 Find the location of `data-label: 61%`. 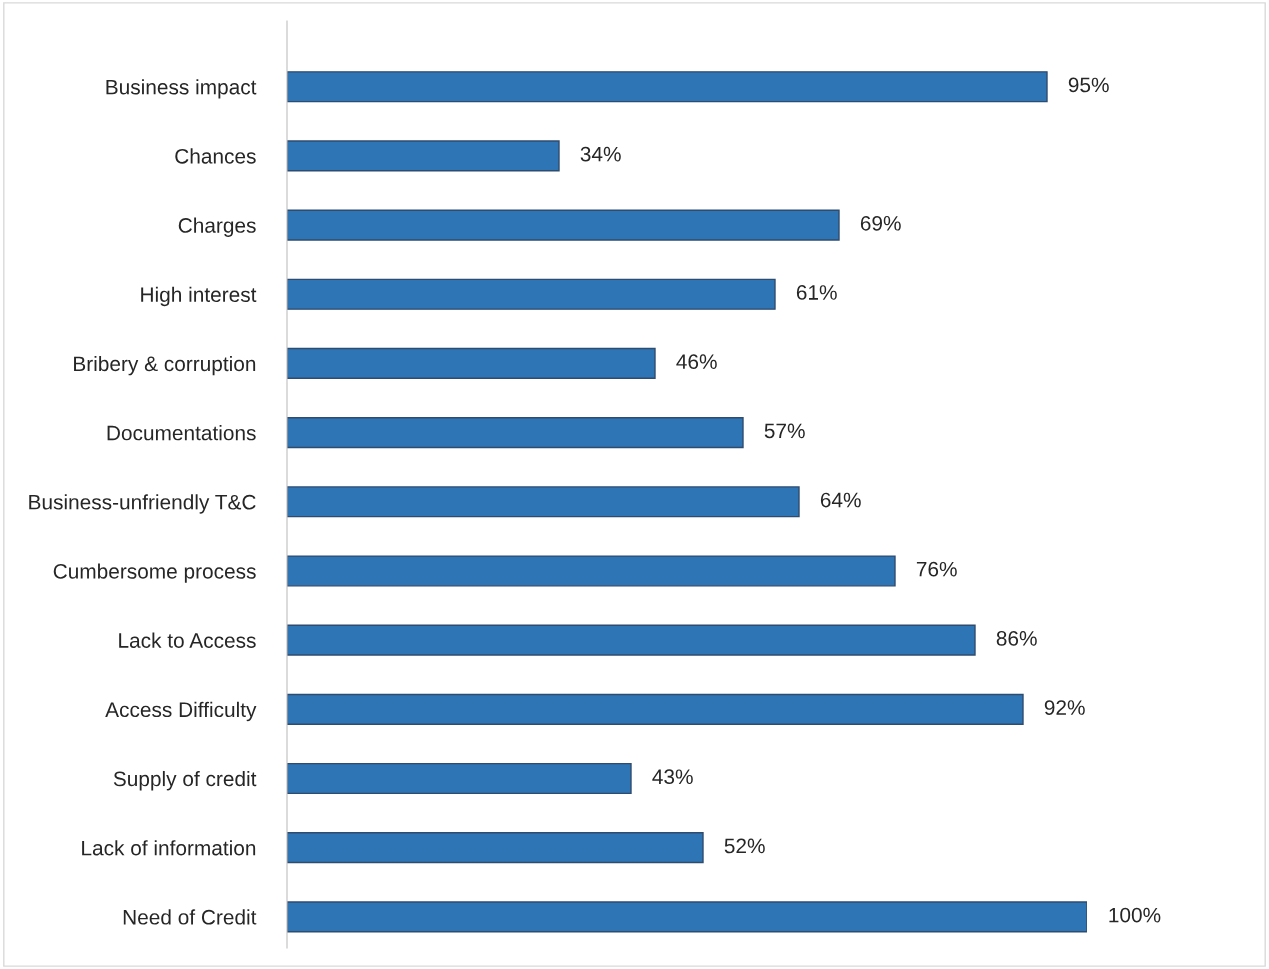

data-label: 61% is located at coordinates (816, 292).